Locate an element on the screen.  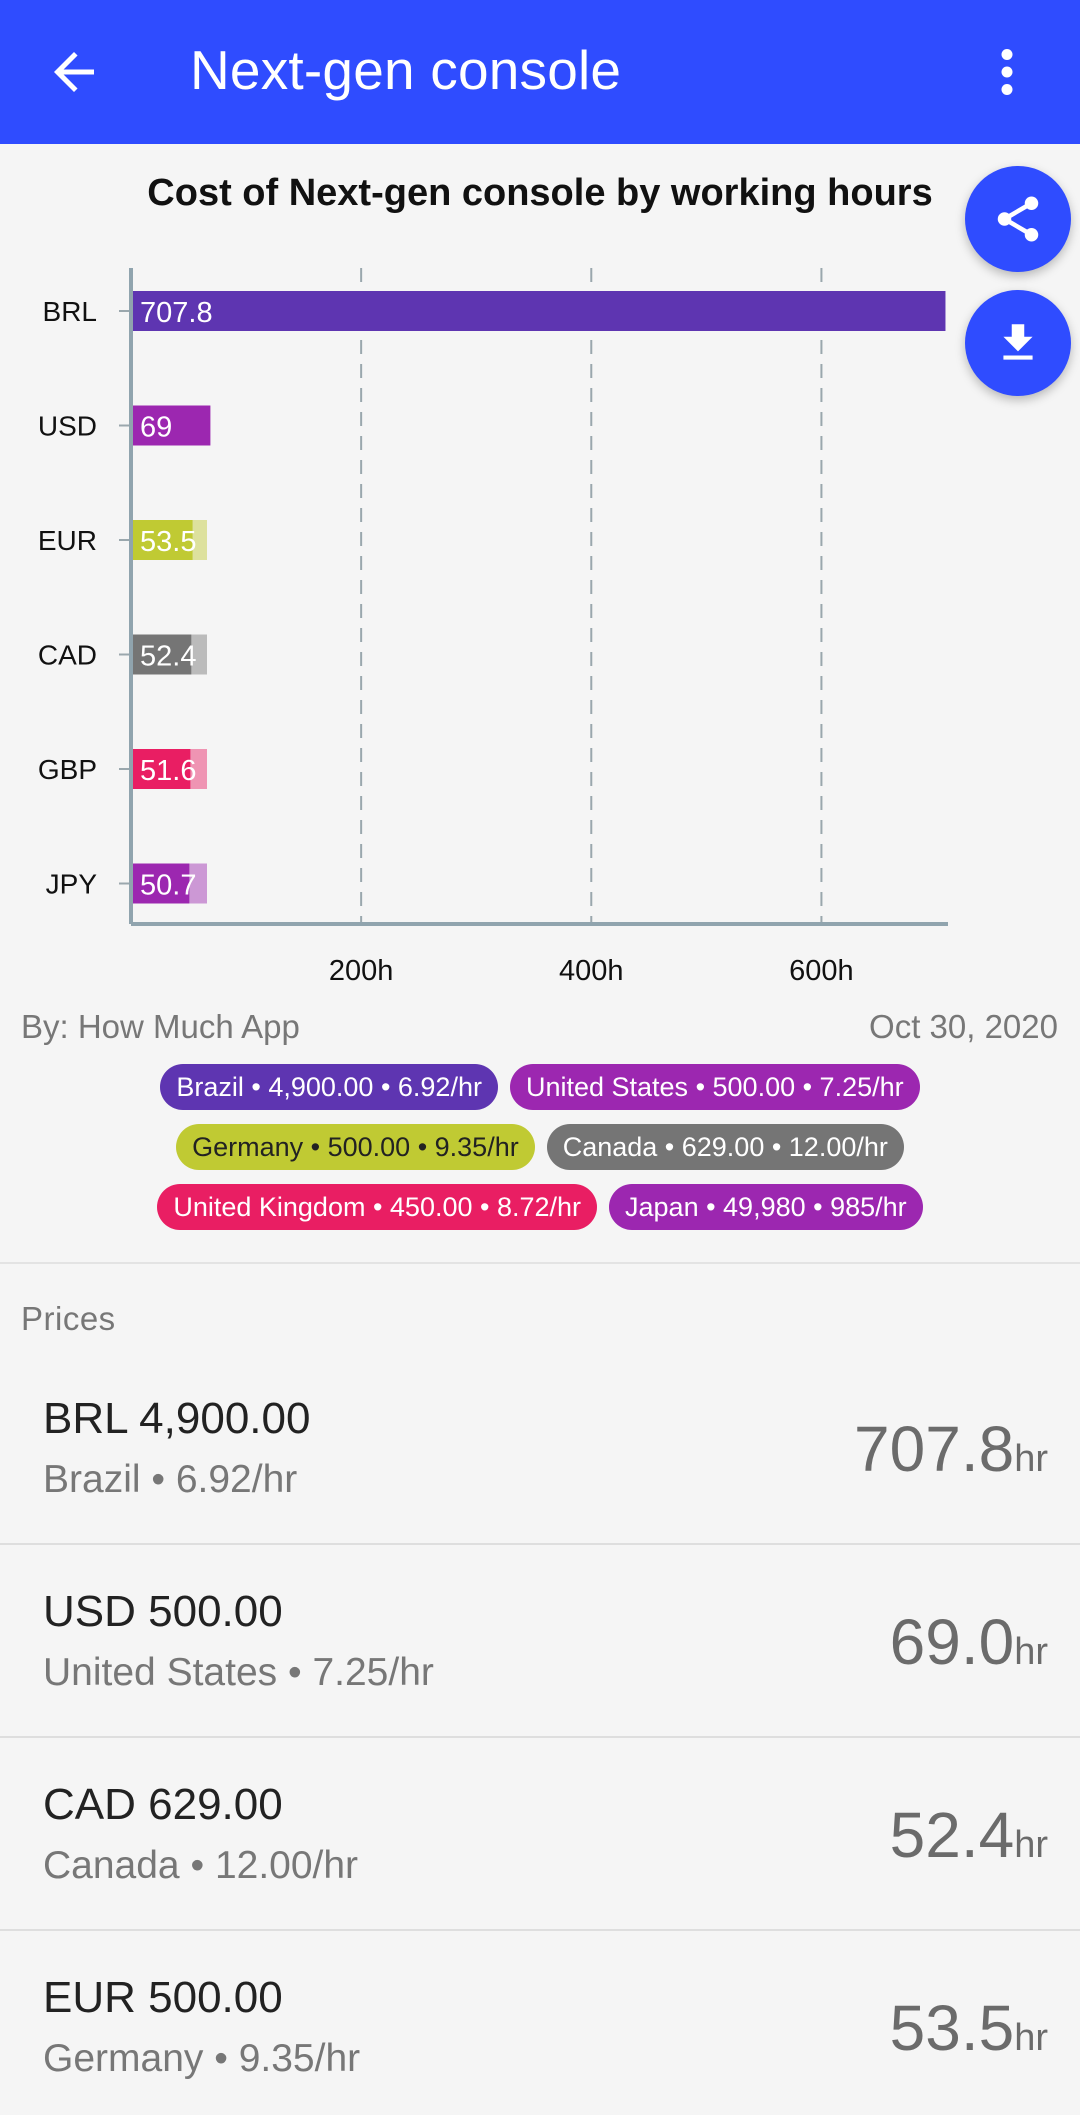
page-title: Next-gen console is located at coordinates (406, 70).